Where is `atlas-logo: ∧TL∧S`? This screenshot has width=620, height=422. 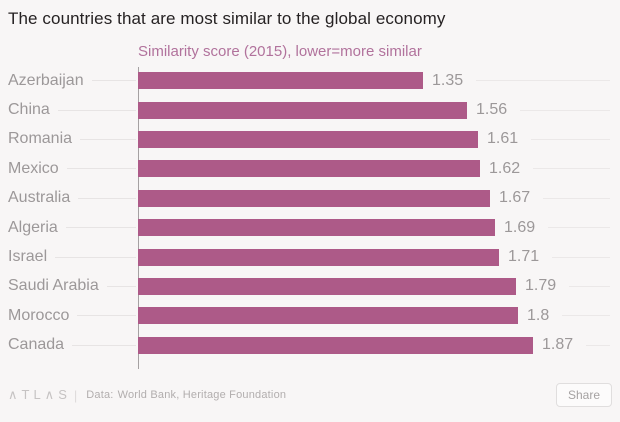 atlas-logo: ∧TL∧S is located at coordinates (39, 394).